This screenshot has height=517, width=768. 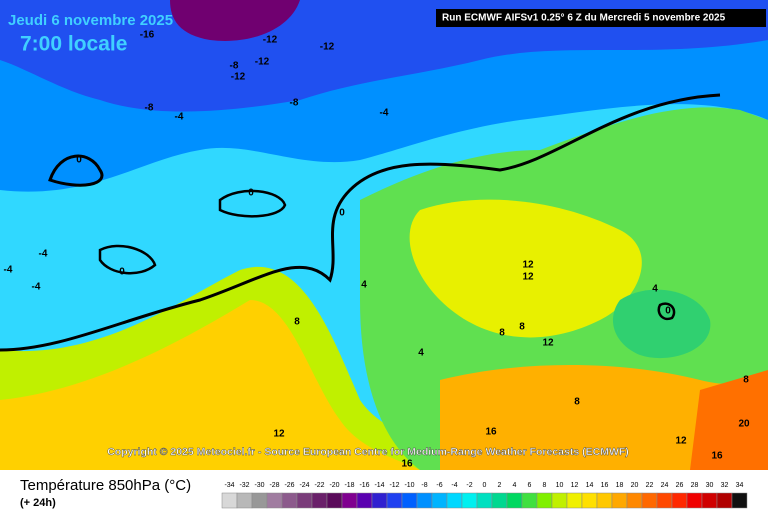 What do you see at coordinates (661, 324) in the screenshot?
I see `cool-pocket` at bounding box center [661, 324].